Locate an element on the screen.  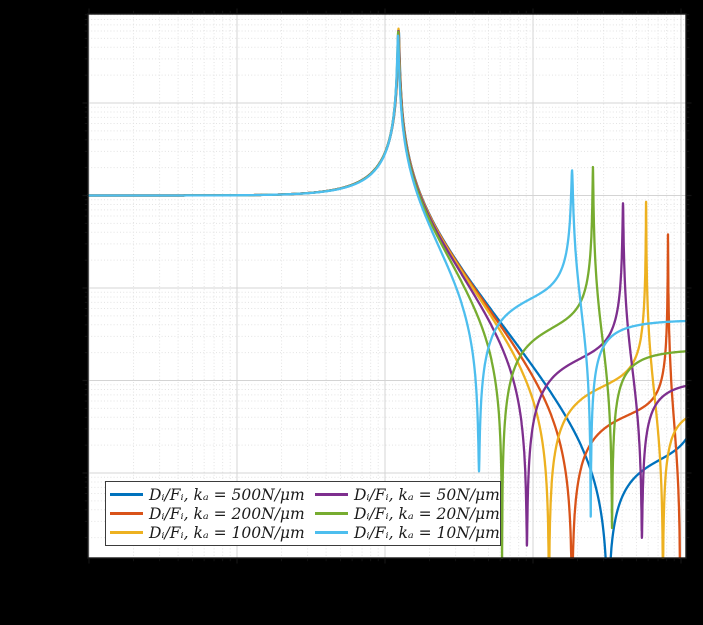
legend-entry-ka-20: Dᵢ/Fᵢ, kₐ = 20N/μm is located at coordinates (407, 513).